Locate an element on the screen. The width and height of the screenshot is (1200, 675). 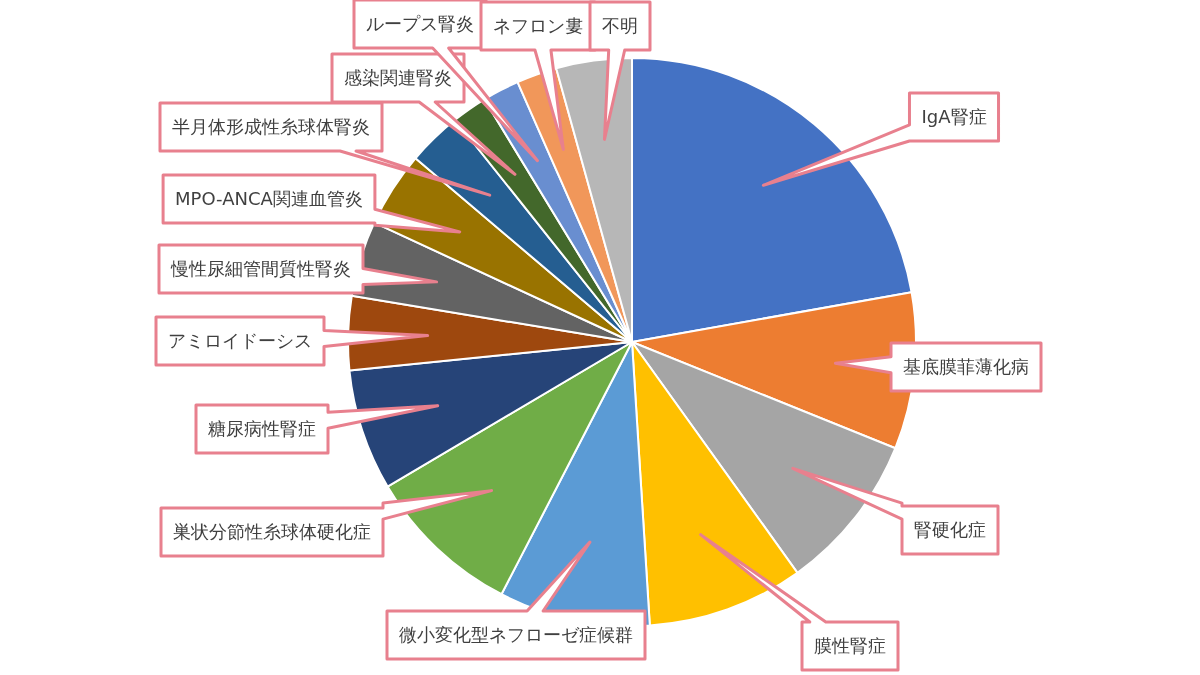
slice-label: MPO-ANCA関連血管炎 is located at coordinates (269, 199).